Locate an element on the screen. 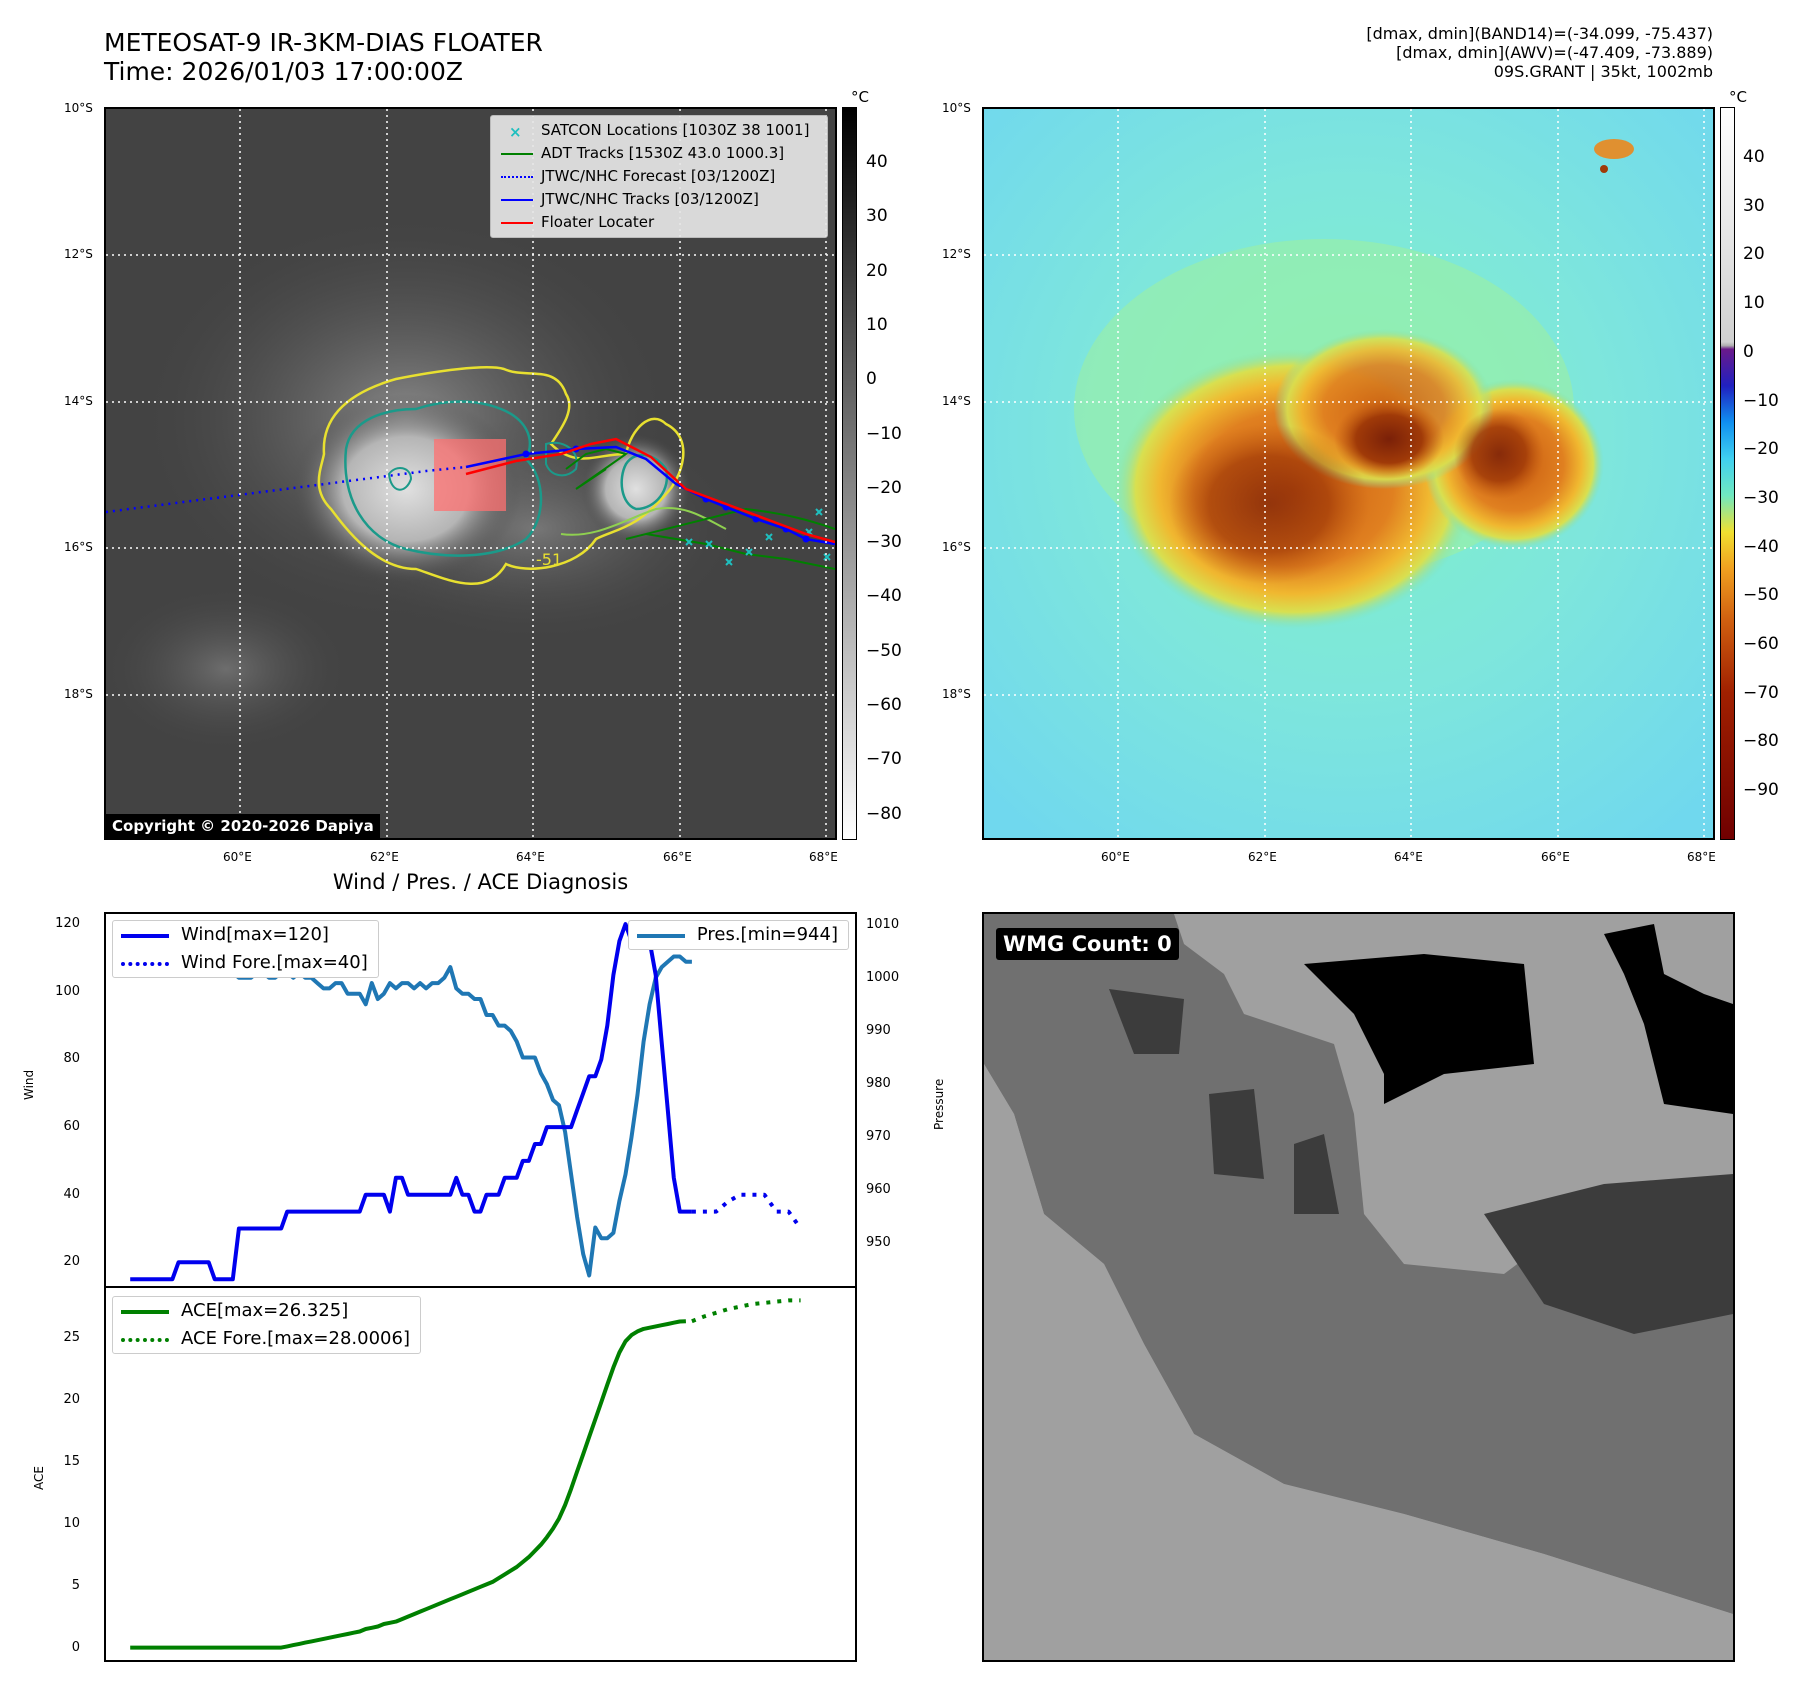 Image resolution: width=1797 pixels, height=1696 pixels. ace-panel: ACE[max=26.325] ACE Fore.[max=28.0006] is located at coordinates (480, 1474).